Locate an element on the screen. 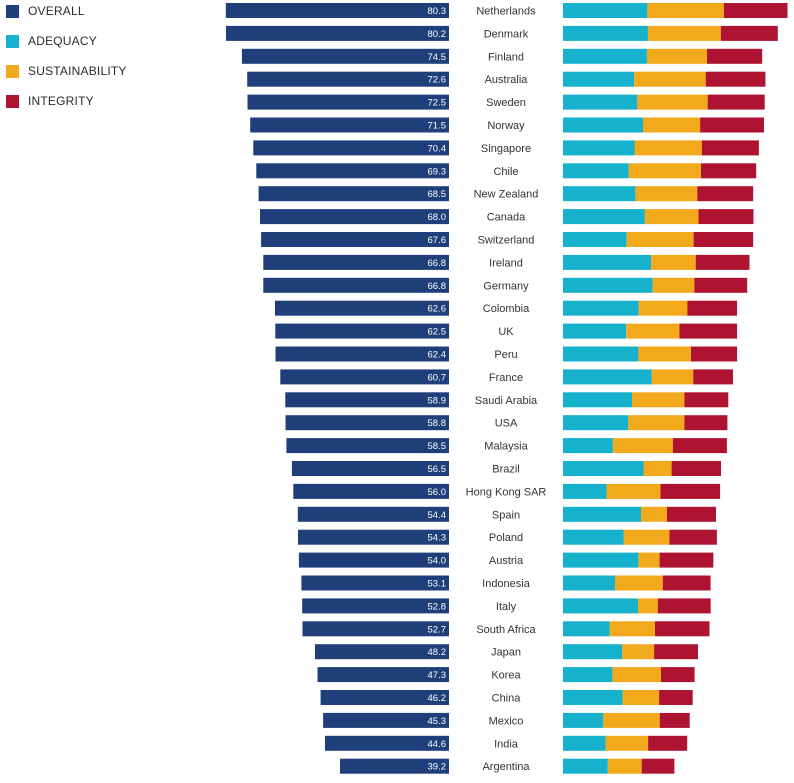  overall-value-label-italy: 52.8 is located at coordinates (437, 606).